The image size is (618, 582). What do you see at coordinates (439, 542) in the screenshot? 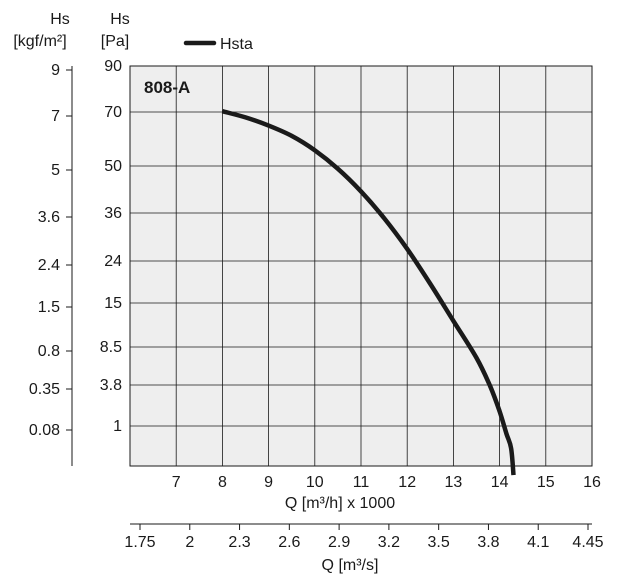
I see `x2-tick-label-6: 3.5` at bounding box center [439, 542].